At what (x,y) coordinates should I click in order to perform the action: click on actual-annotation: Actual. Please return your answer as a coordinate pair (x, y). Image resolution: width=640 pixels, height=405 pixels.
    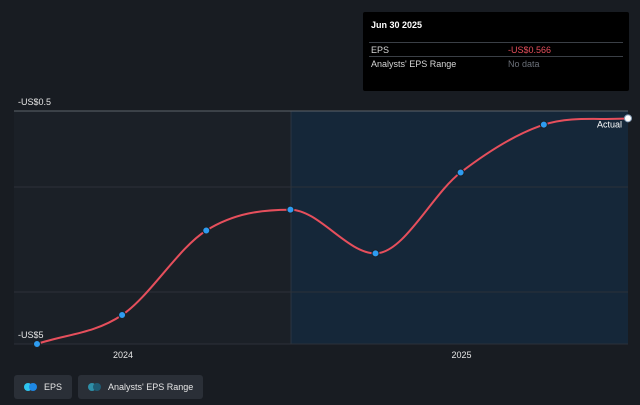
    Looking at the image, I should click on (609, 124).